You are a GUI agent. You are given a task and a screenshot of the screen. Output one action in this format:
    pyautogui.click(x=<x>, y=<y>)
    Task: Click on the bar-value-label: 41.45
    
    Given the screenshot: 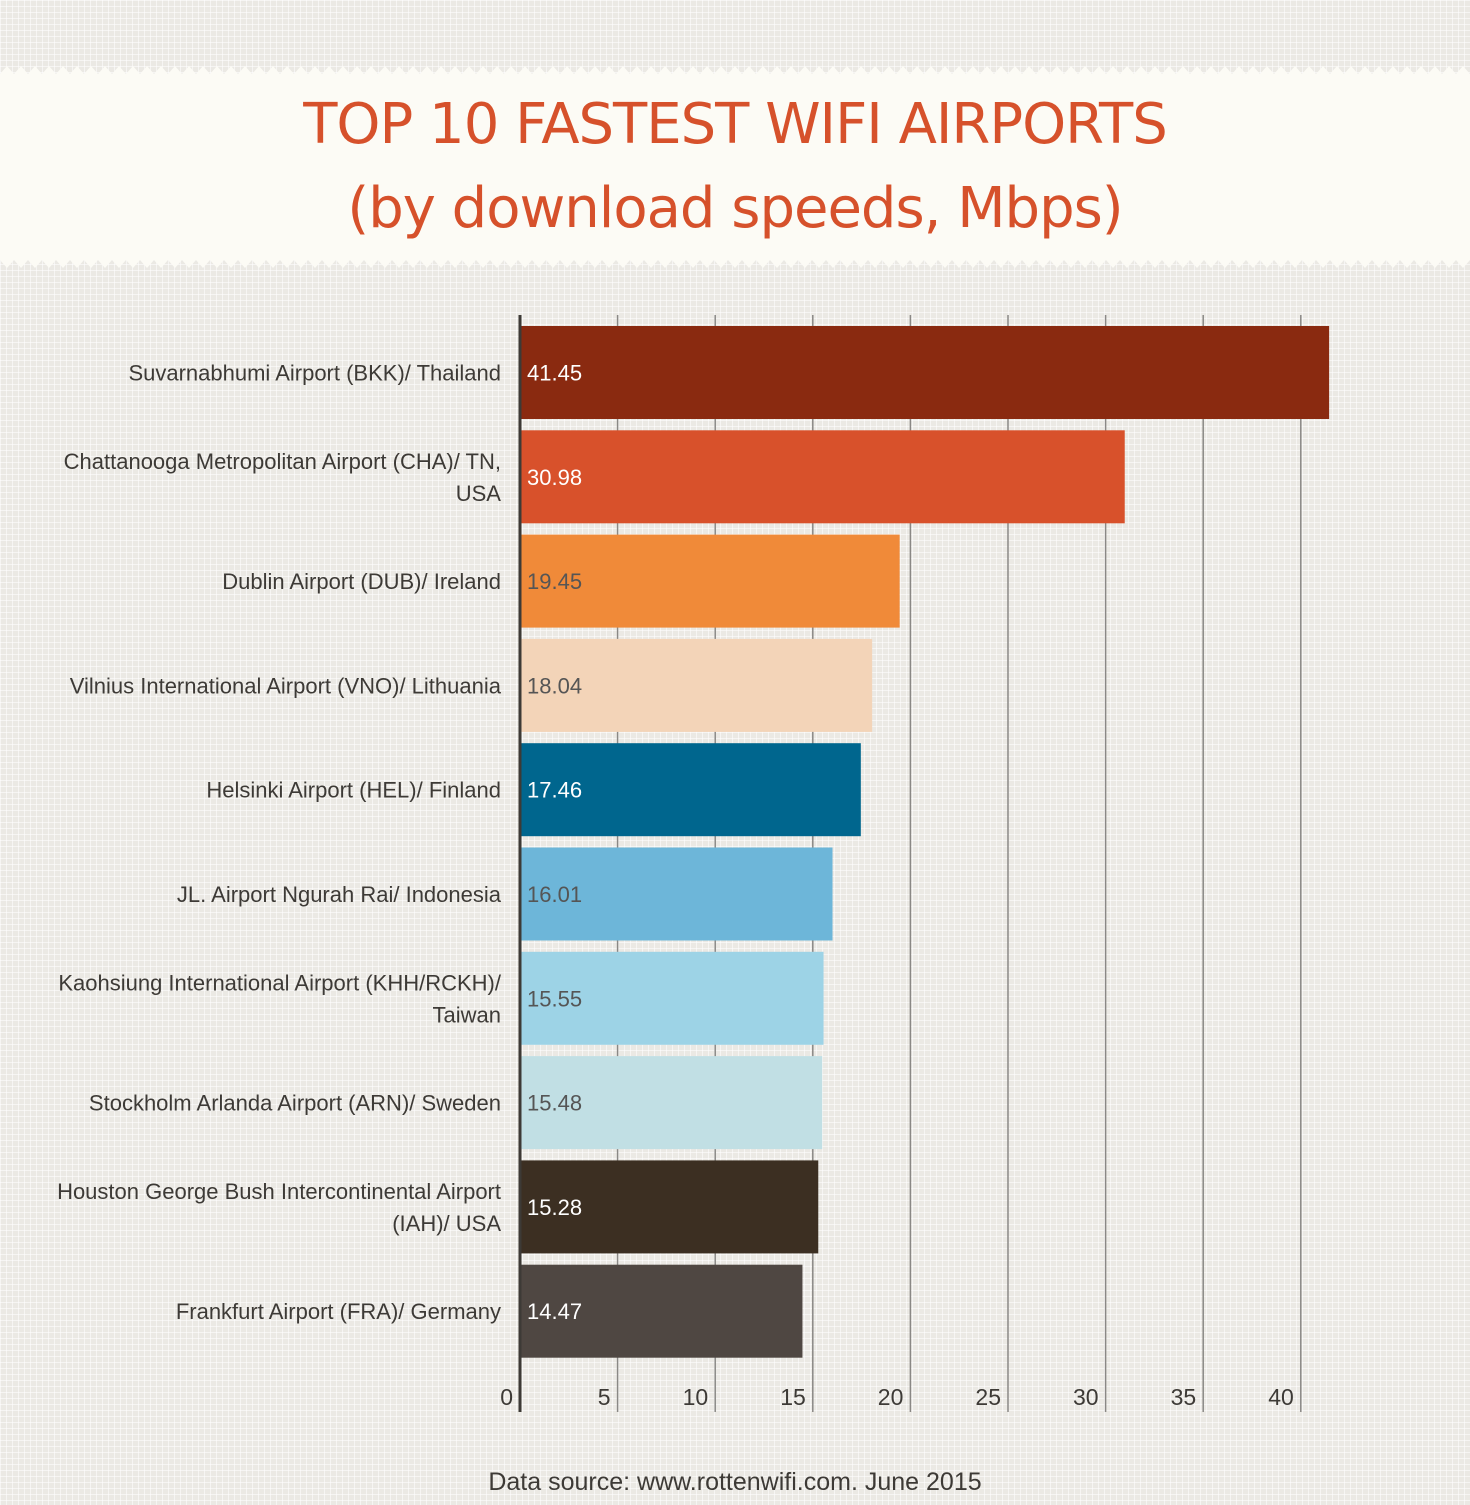 What is the action you would take?
    pyautogui.click(x=554, y=373)
    